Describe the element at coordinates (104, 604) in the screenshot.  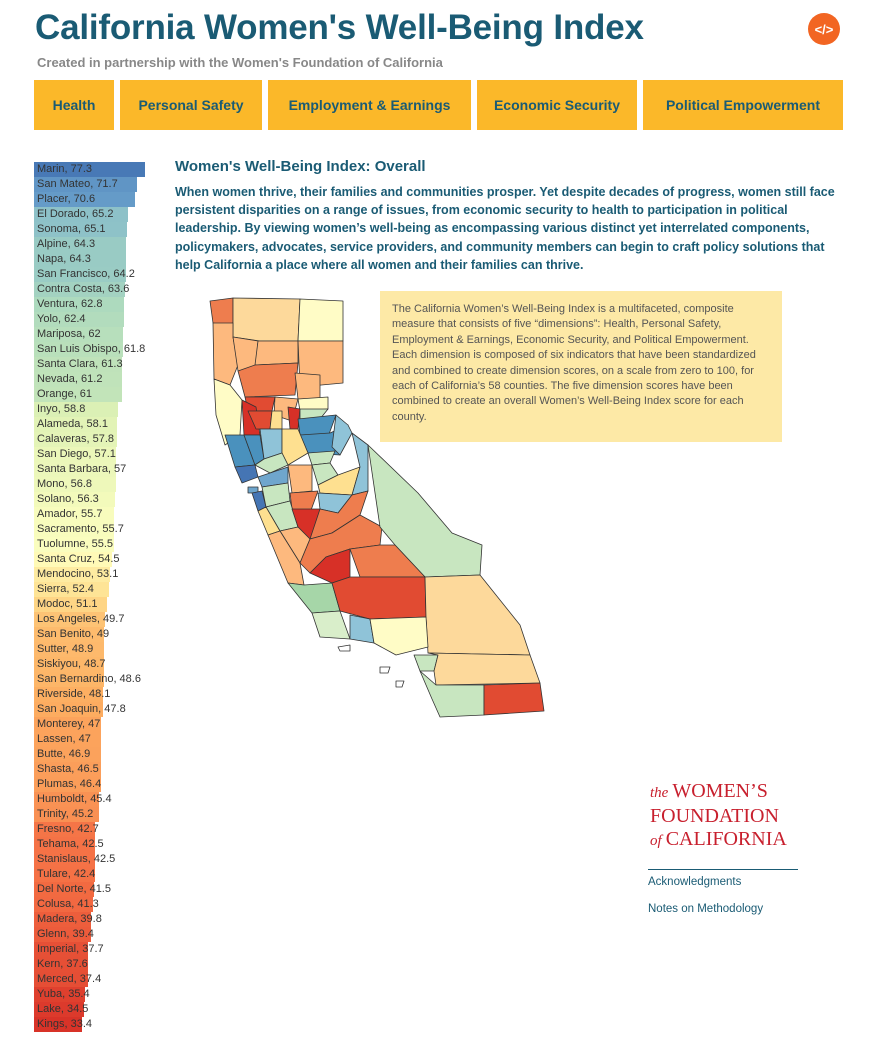
I see `county-bar-row: Modoc, 51.1` at that location.